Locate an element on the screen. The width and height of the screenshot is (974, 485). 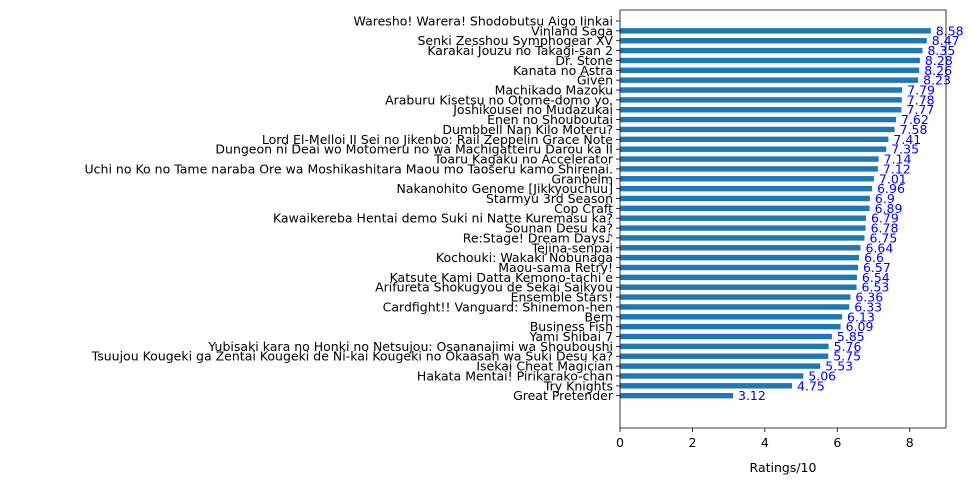
category-label: Maou-sama Retry! is located at coordinates (555, 267).